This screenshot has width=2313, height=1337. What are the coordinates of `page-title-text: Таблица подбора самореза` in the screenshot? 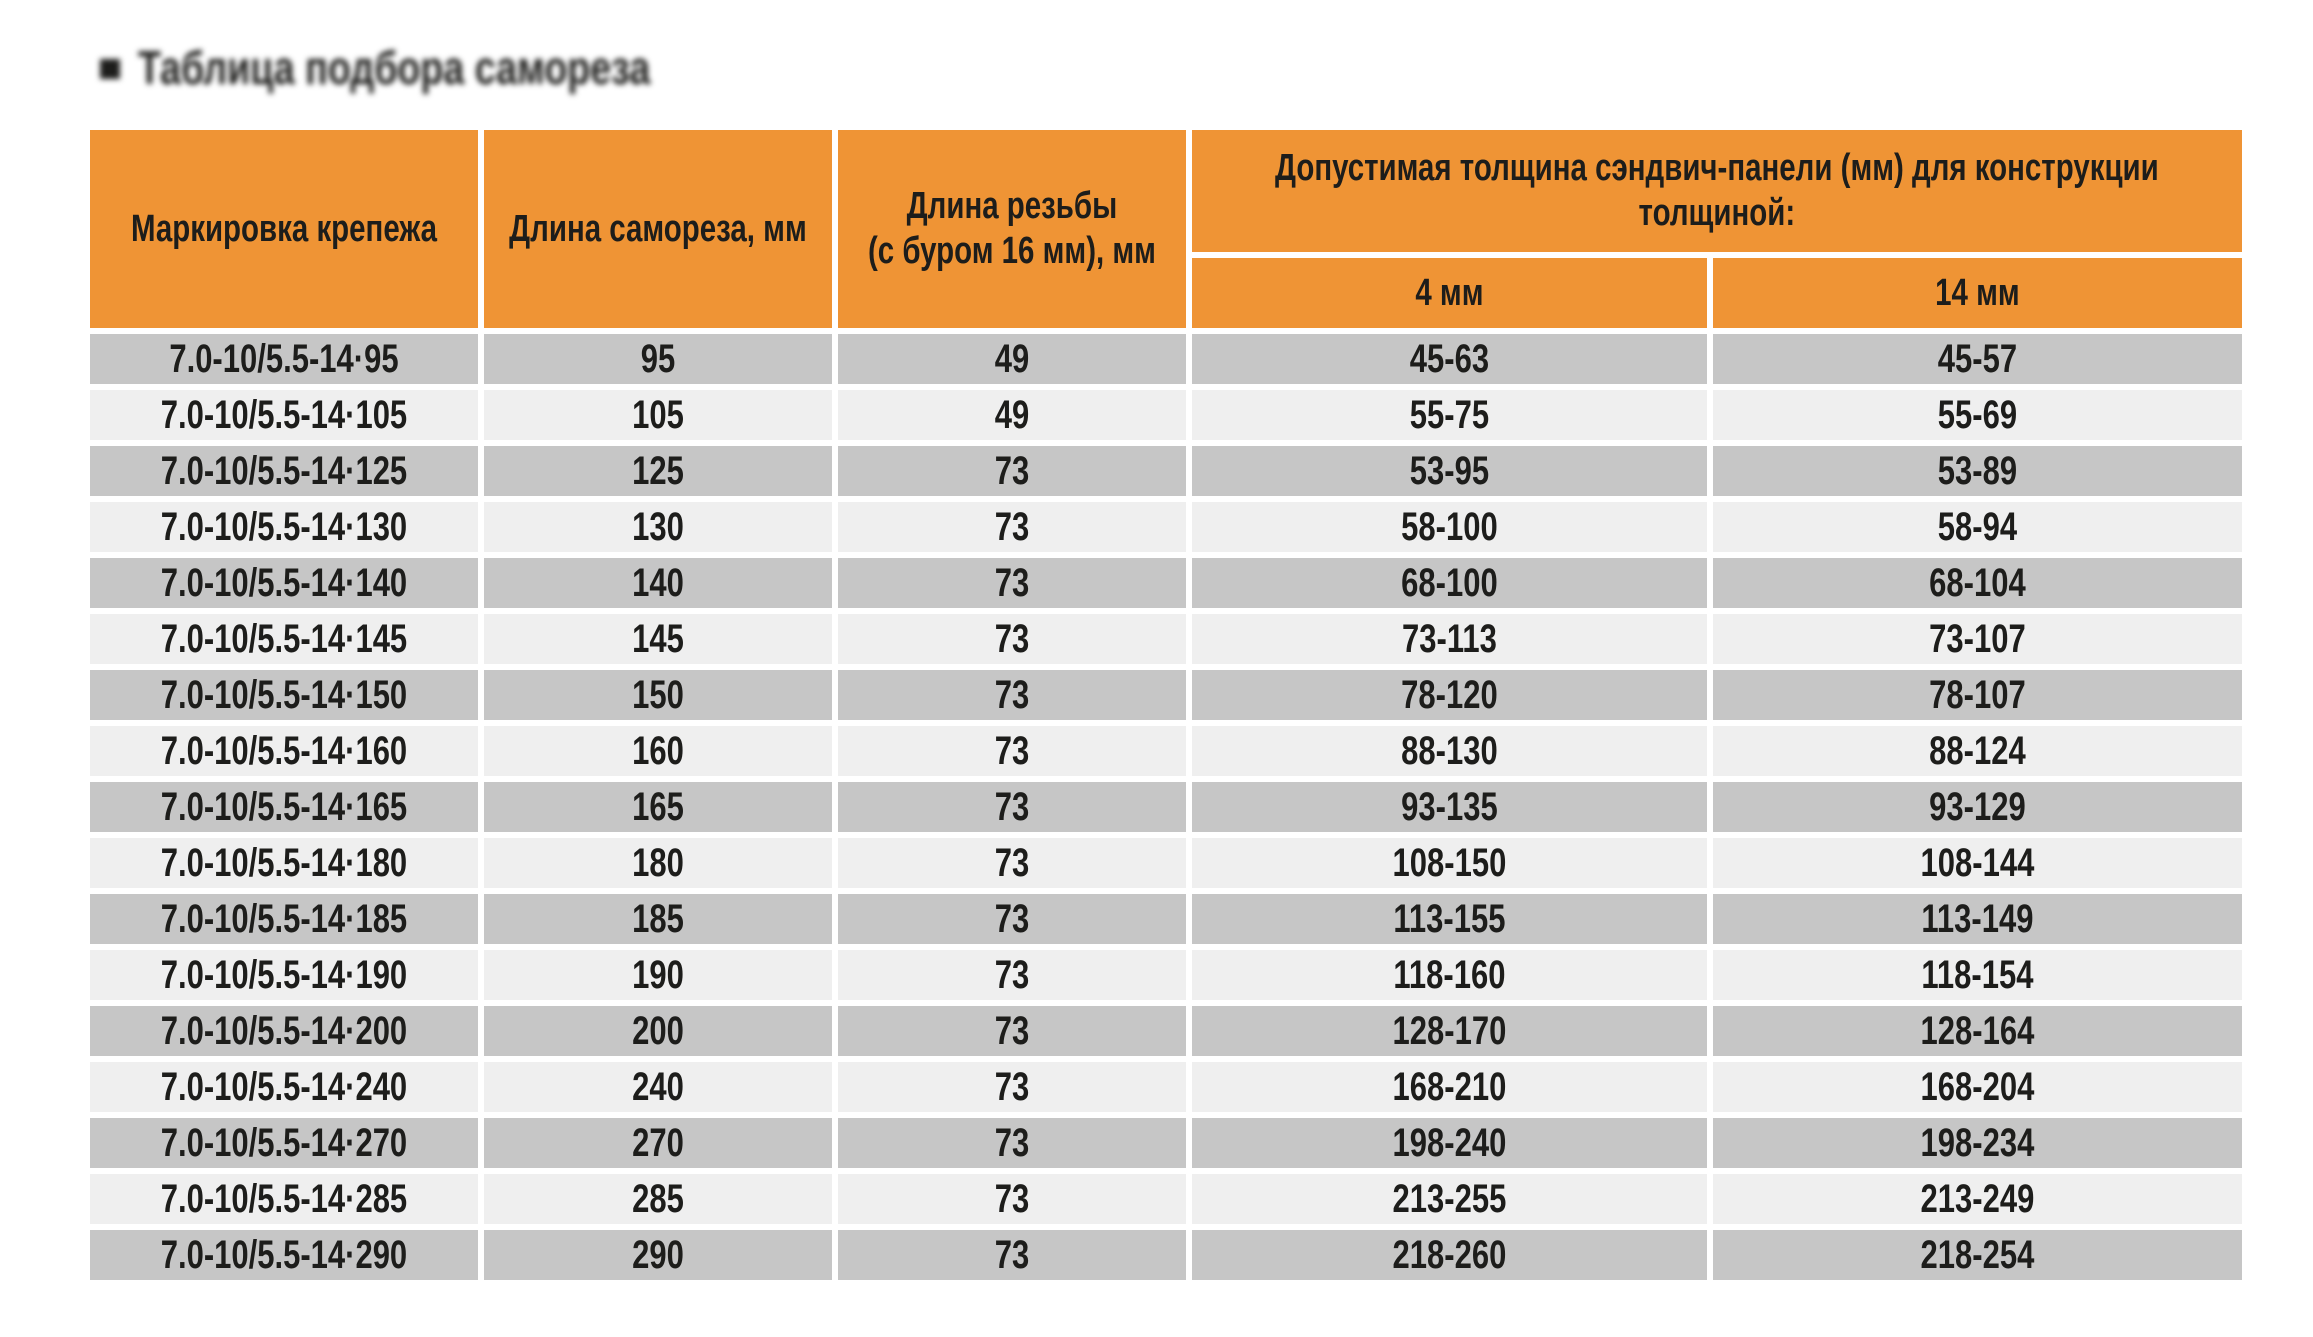 It's located at (394, 67).